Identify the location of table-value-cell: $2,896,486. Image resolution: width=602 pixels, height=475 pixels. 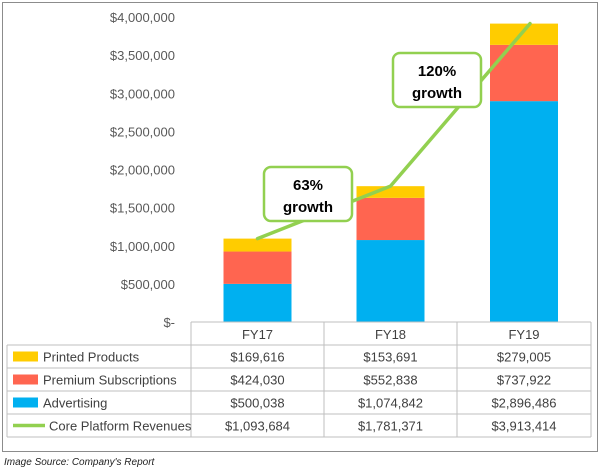
(523, 403).